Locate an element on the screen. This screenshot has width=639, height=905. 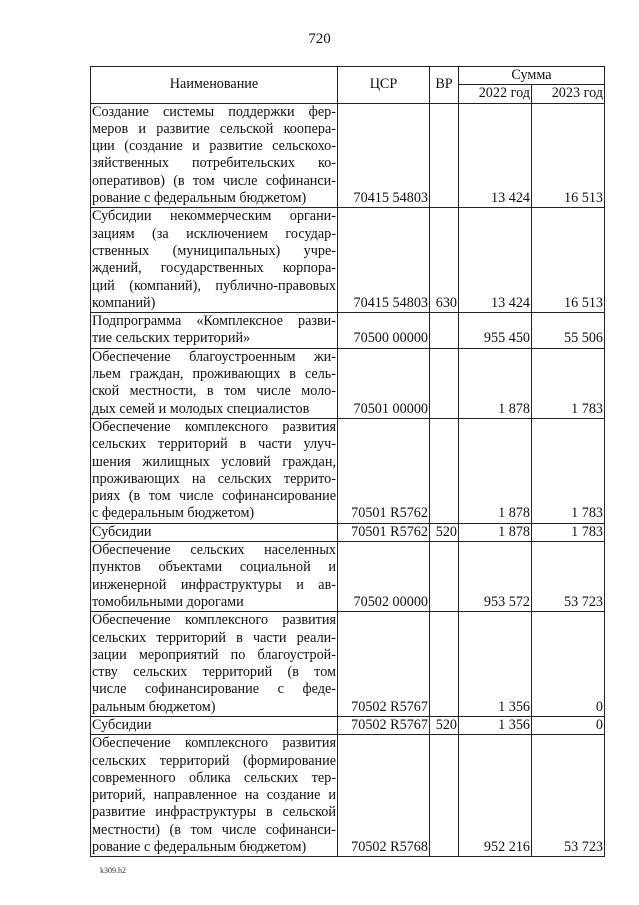
row-name-line: проживающих на сельских террито- is located at coordinates (214, 478).